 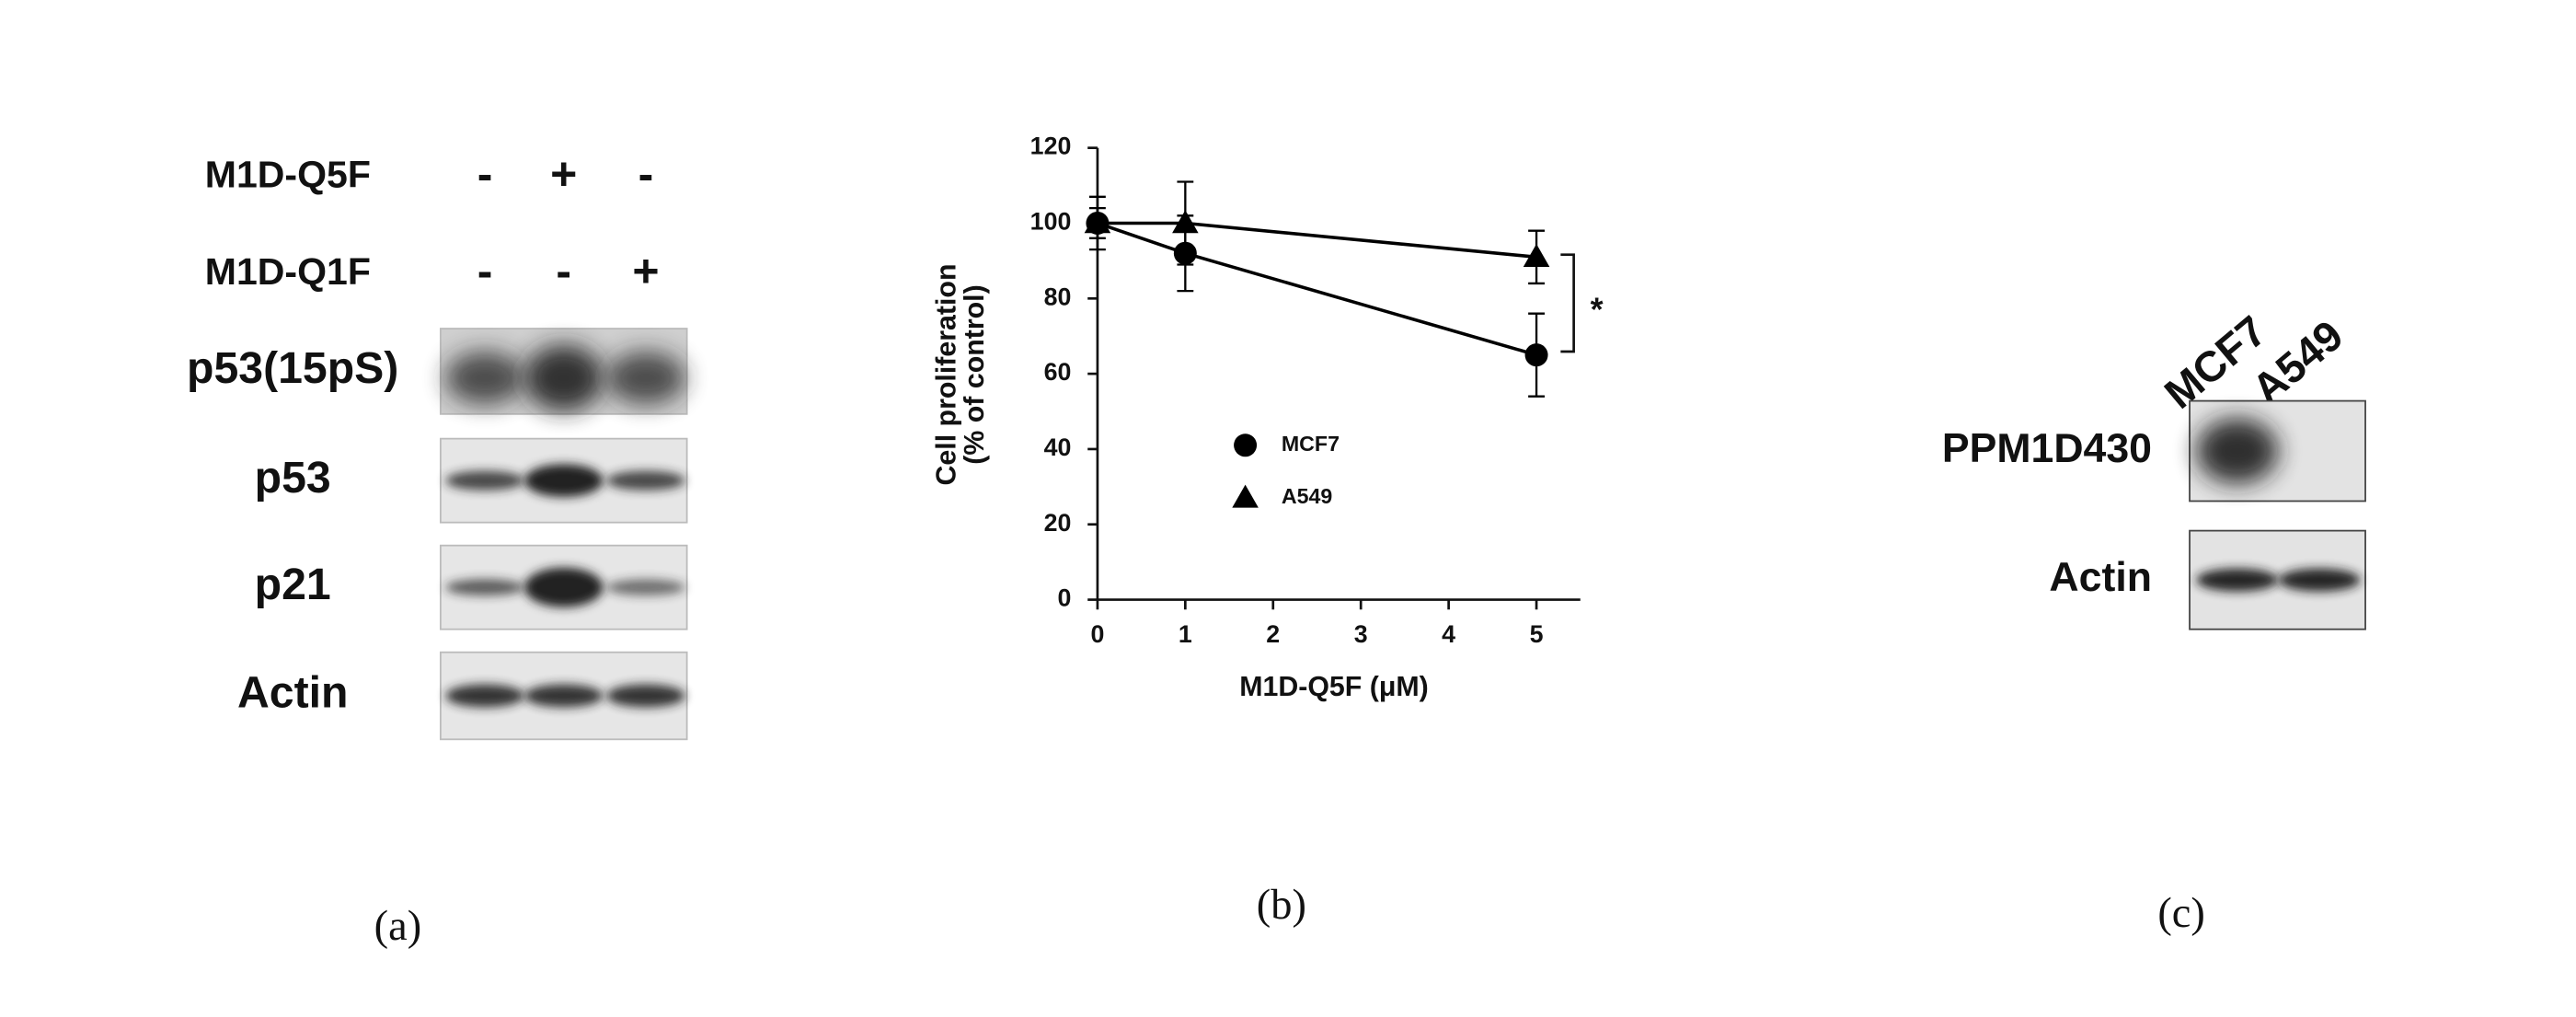 What do you see at coordinates (2181, 913) in the screenshot?
I see `caption: (c)` at bounding box center [2181, 913].